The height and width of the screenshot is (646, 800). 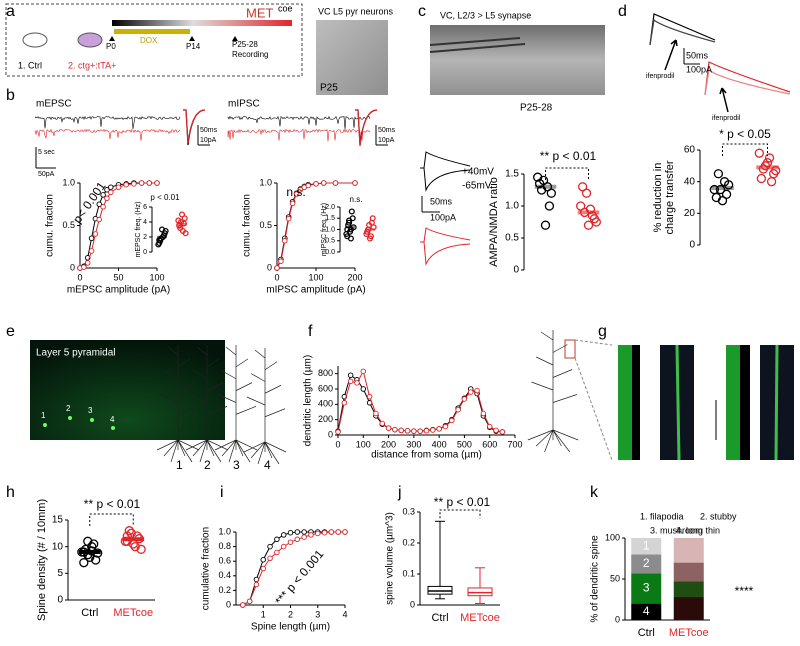 What do you see at coordinates (595, 579) in the screenshot?
I see `y-axis-label: % of dendritic spine` at bounding box center [595, 579].